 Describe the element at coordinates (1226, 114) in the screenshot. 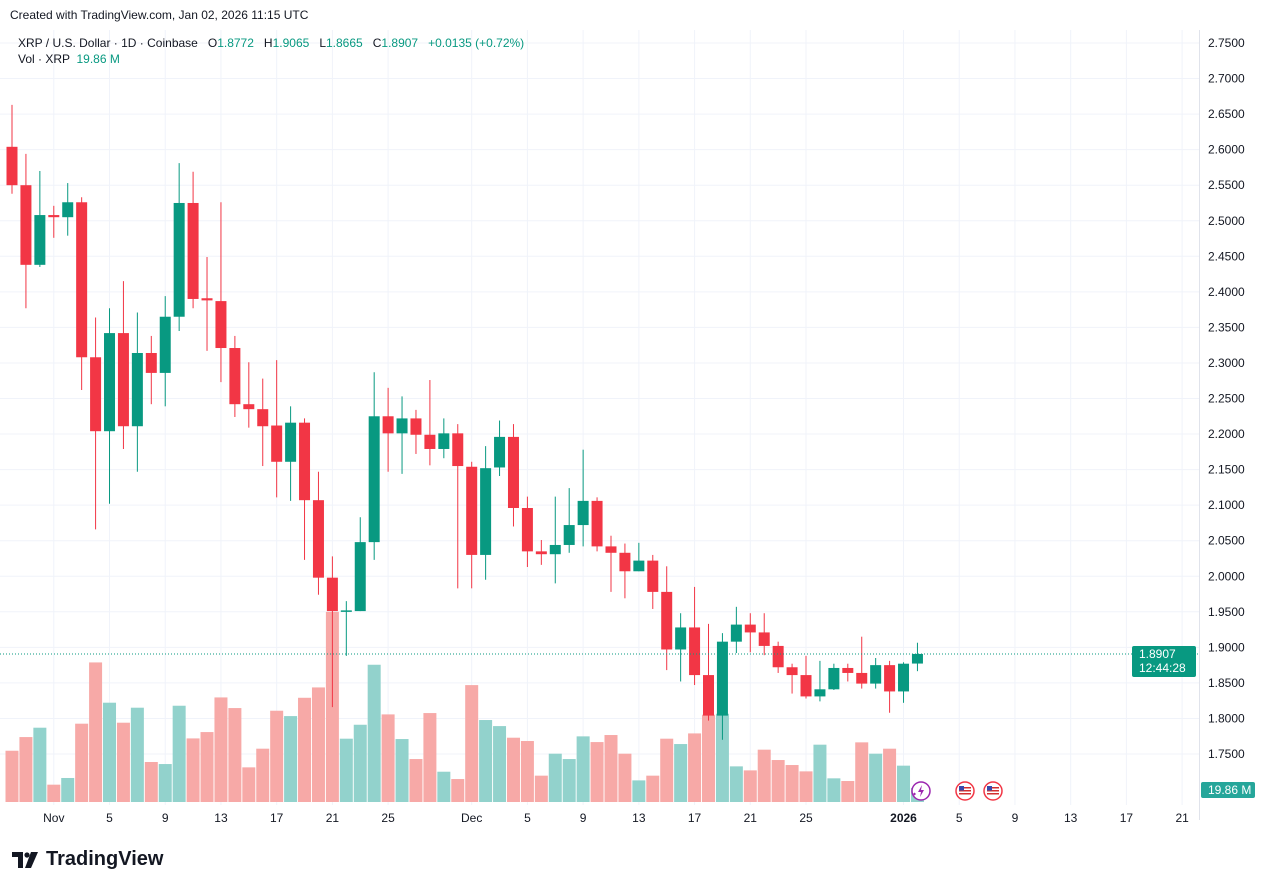

I see `price-tick-label: 2.6500` at that location.